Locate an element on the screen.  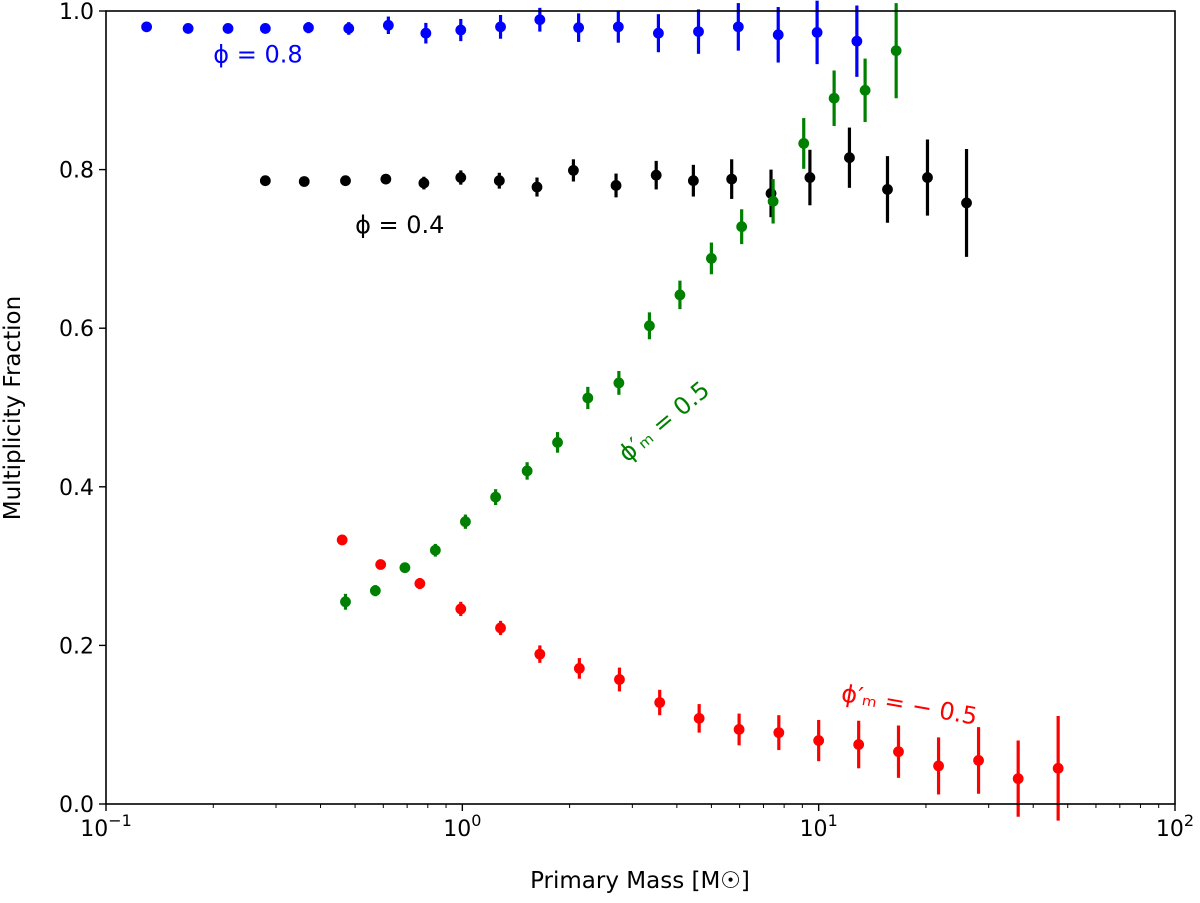
y-tick-label: 0.2 is located at coordinates (76, 646).